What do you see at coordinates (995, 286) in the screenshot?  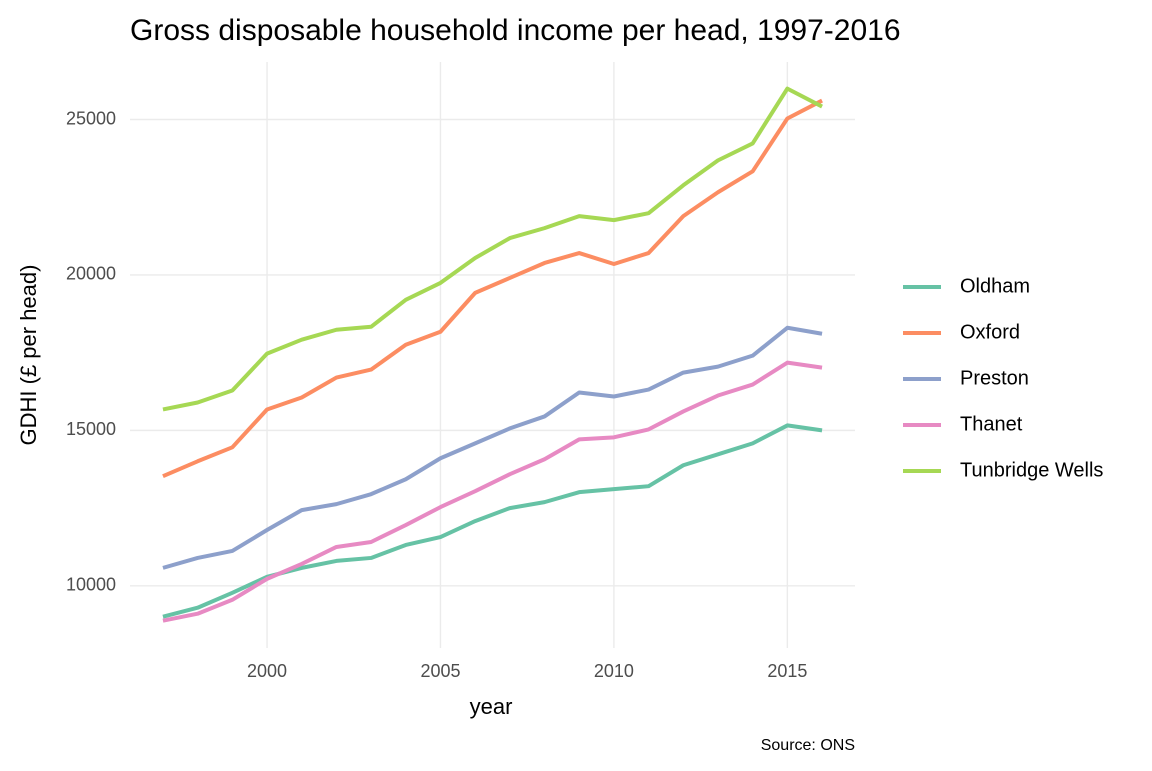 I see `legend-label: Oldham` at bounding box center [995, 286].